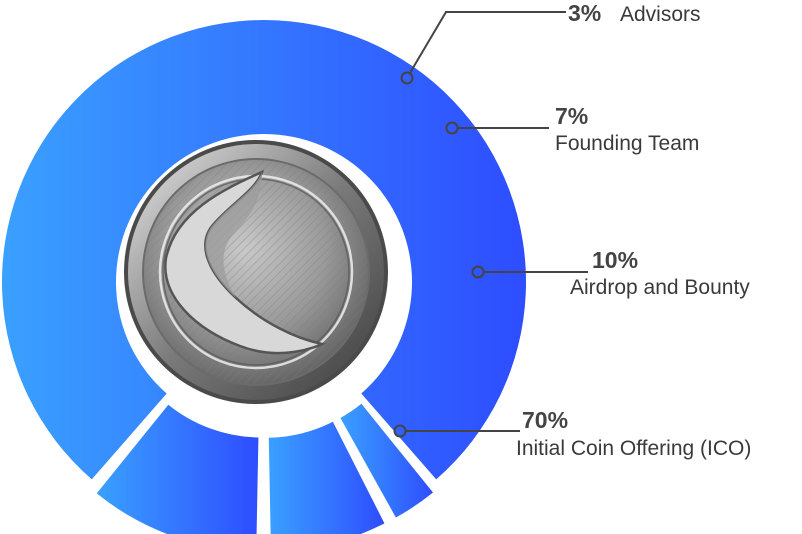  What do you see at coordinates (584, 13) in the screenshot?
I see `data-label-advisors: 3%` at bounding box center [584, 13].